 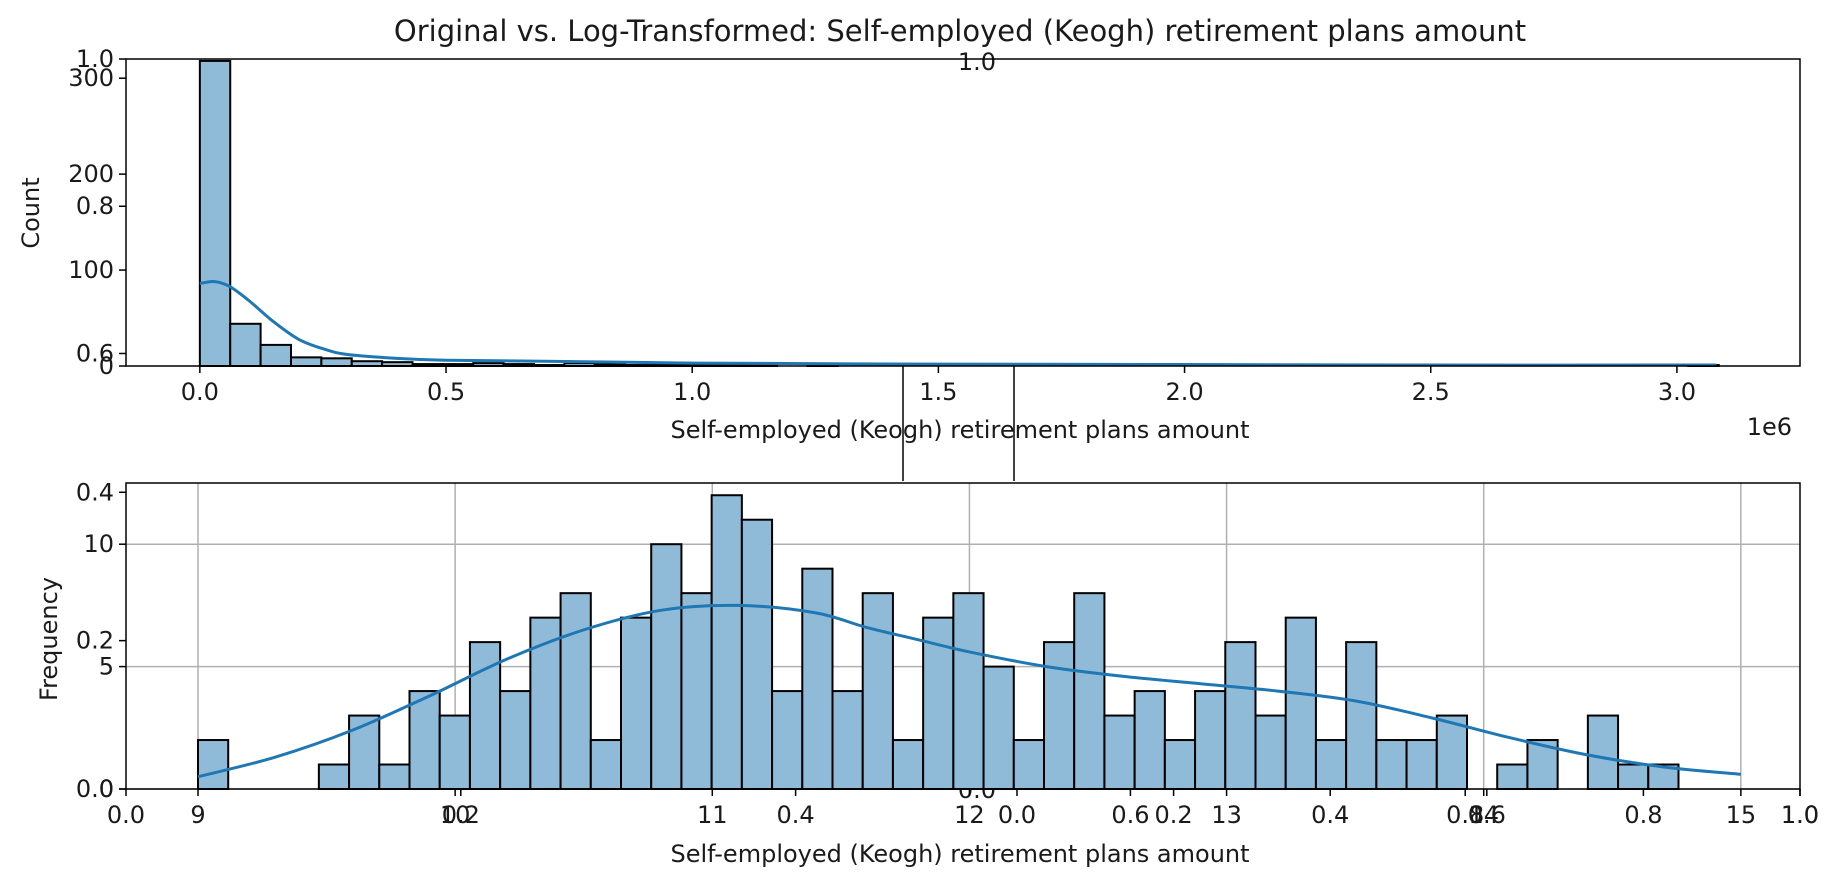 What do you see at coordinates (98, 544) in the screenshot?
I see `y-tick-label: 10` at bounding box center [98, 544].